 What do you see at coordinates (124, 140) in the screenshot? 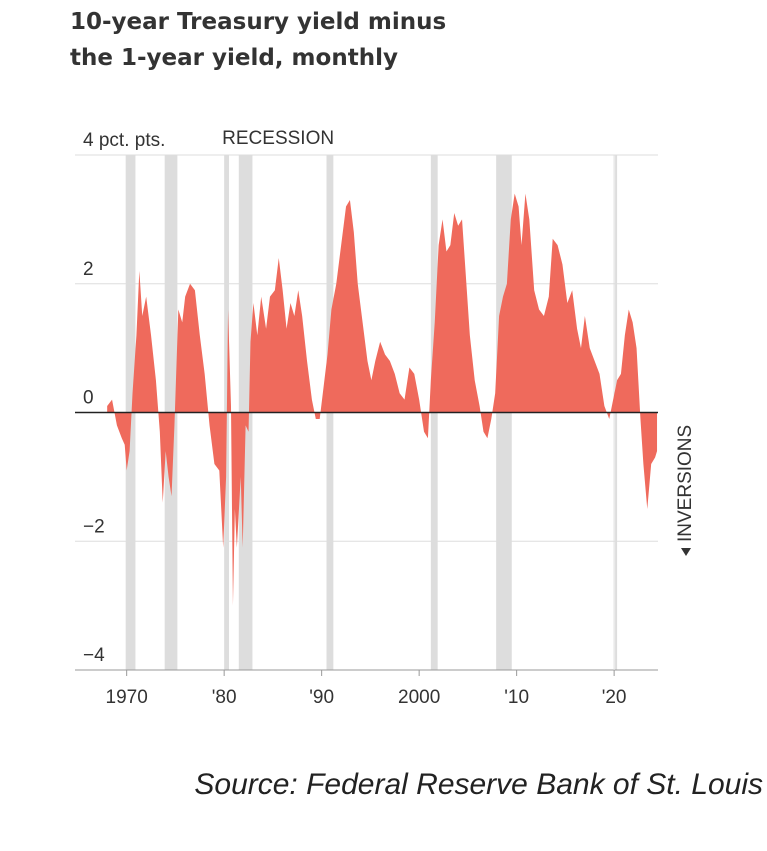
I see `y-tick-label: 4 pct. pts.` at bounding box center [124, 140].